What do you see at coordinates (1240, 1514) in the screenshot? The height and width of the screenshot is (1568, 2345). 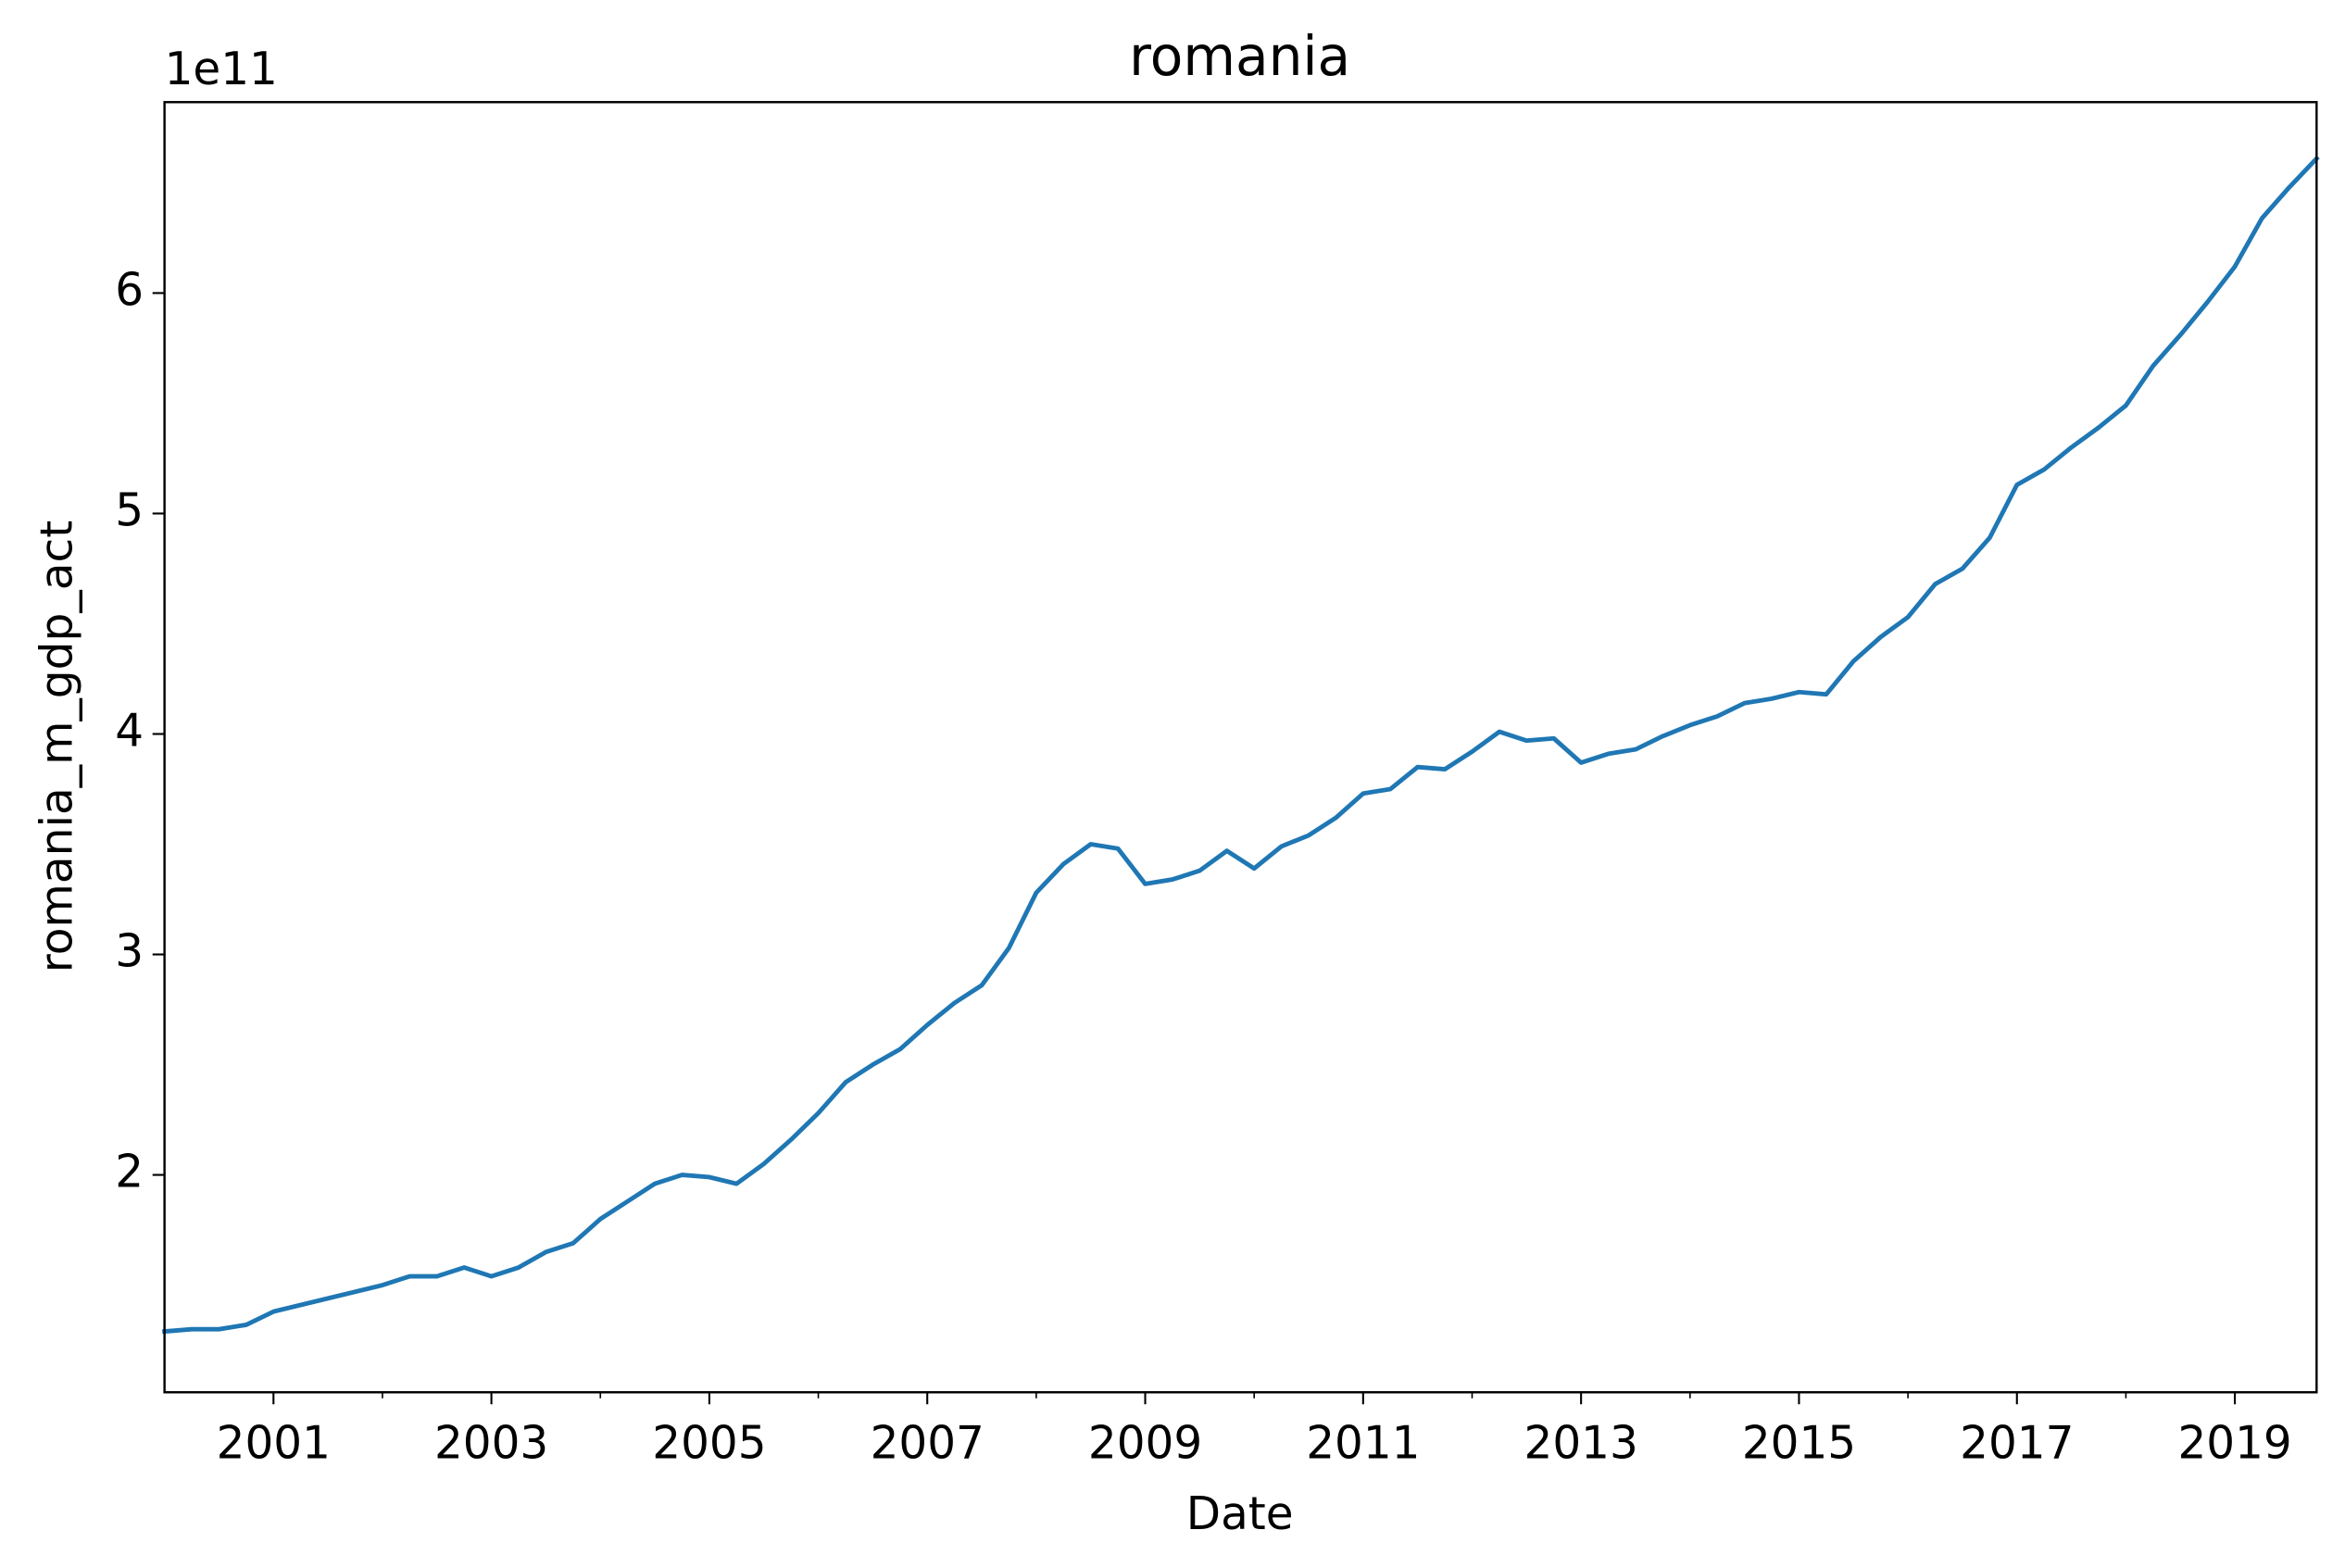 I see `x-axis-label: Date` at bounding box center [1240, 1514].